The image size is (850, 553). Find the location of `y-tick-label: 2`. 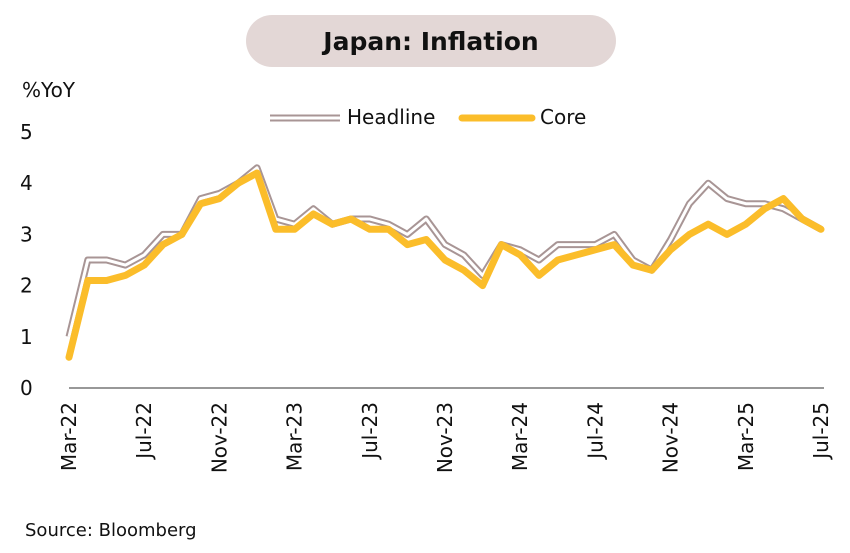

y-tick-label: 2 is located at coordinates (26, 286).